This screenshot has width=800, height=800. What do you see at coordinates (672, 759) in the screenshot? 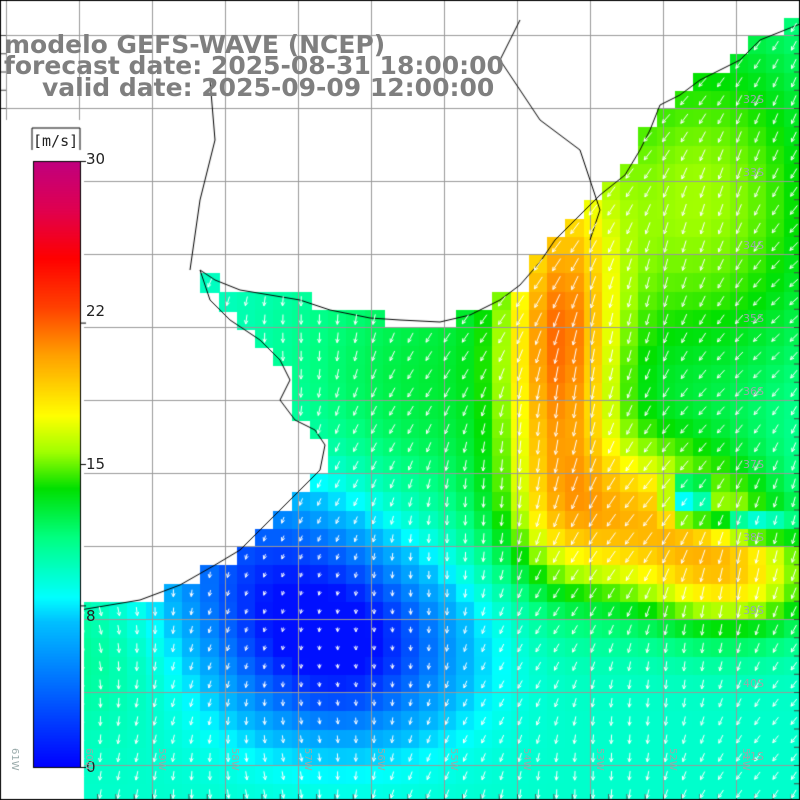
I see `lon-label: 52W` at bounding box center [672, 759].